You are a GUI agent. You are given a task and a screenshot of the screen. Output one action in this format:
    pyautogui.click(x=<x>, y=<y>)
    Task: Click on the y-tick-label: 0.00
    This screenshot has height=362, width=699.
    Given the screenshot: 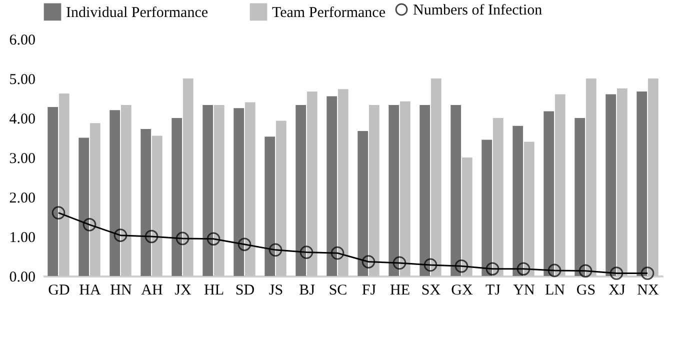 What is the action you would take?
    pyautogui.click(x=22, y=278)
    